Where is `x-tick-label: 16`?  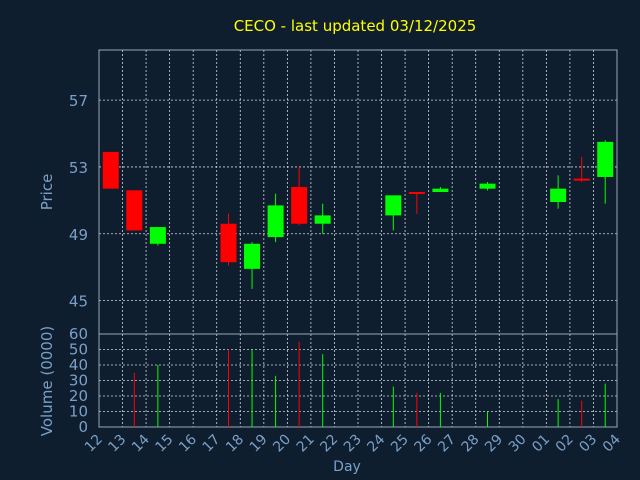 x-tick-label: 16 is located at coordinates (188, 443).